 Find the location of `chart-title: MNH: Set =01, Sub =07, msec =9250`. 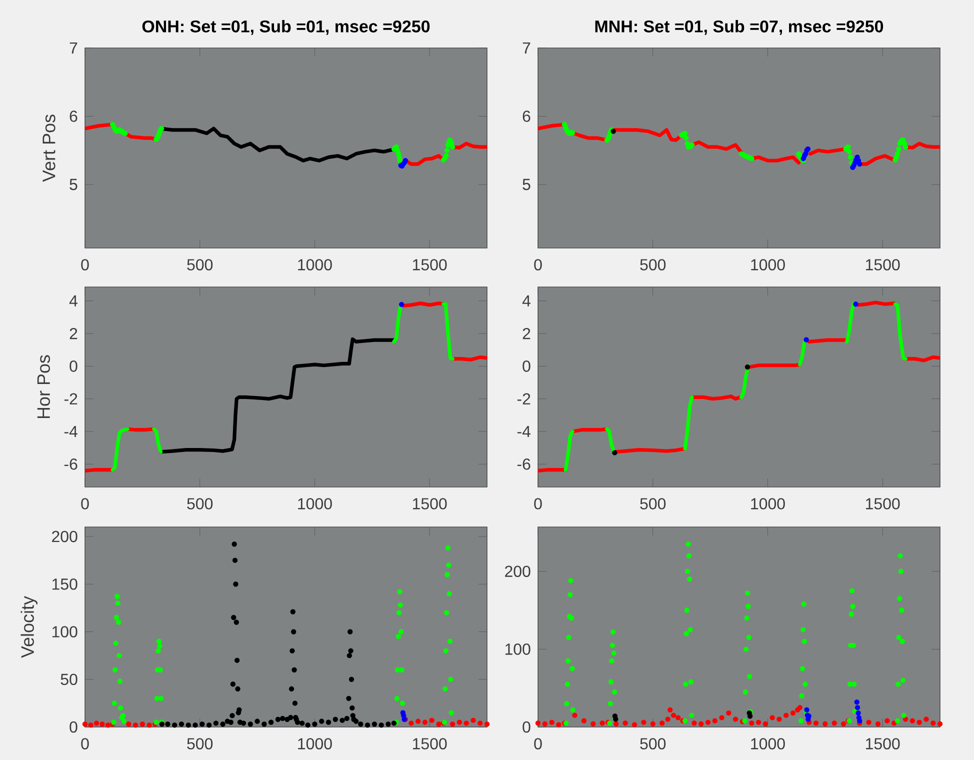

chart-title: MNH: Set =01, Sub =07, msec =9250 is located at coordinates (739, 27).